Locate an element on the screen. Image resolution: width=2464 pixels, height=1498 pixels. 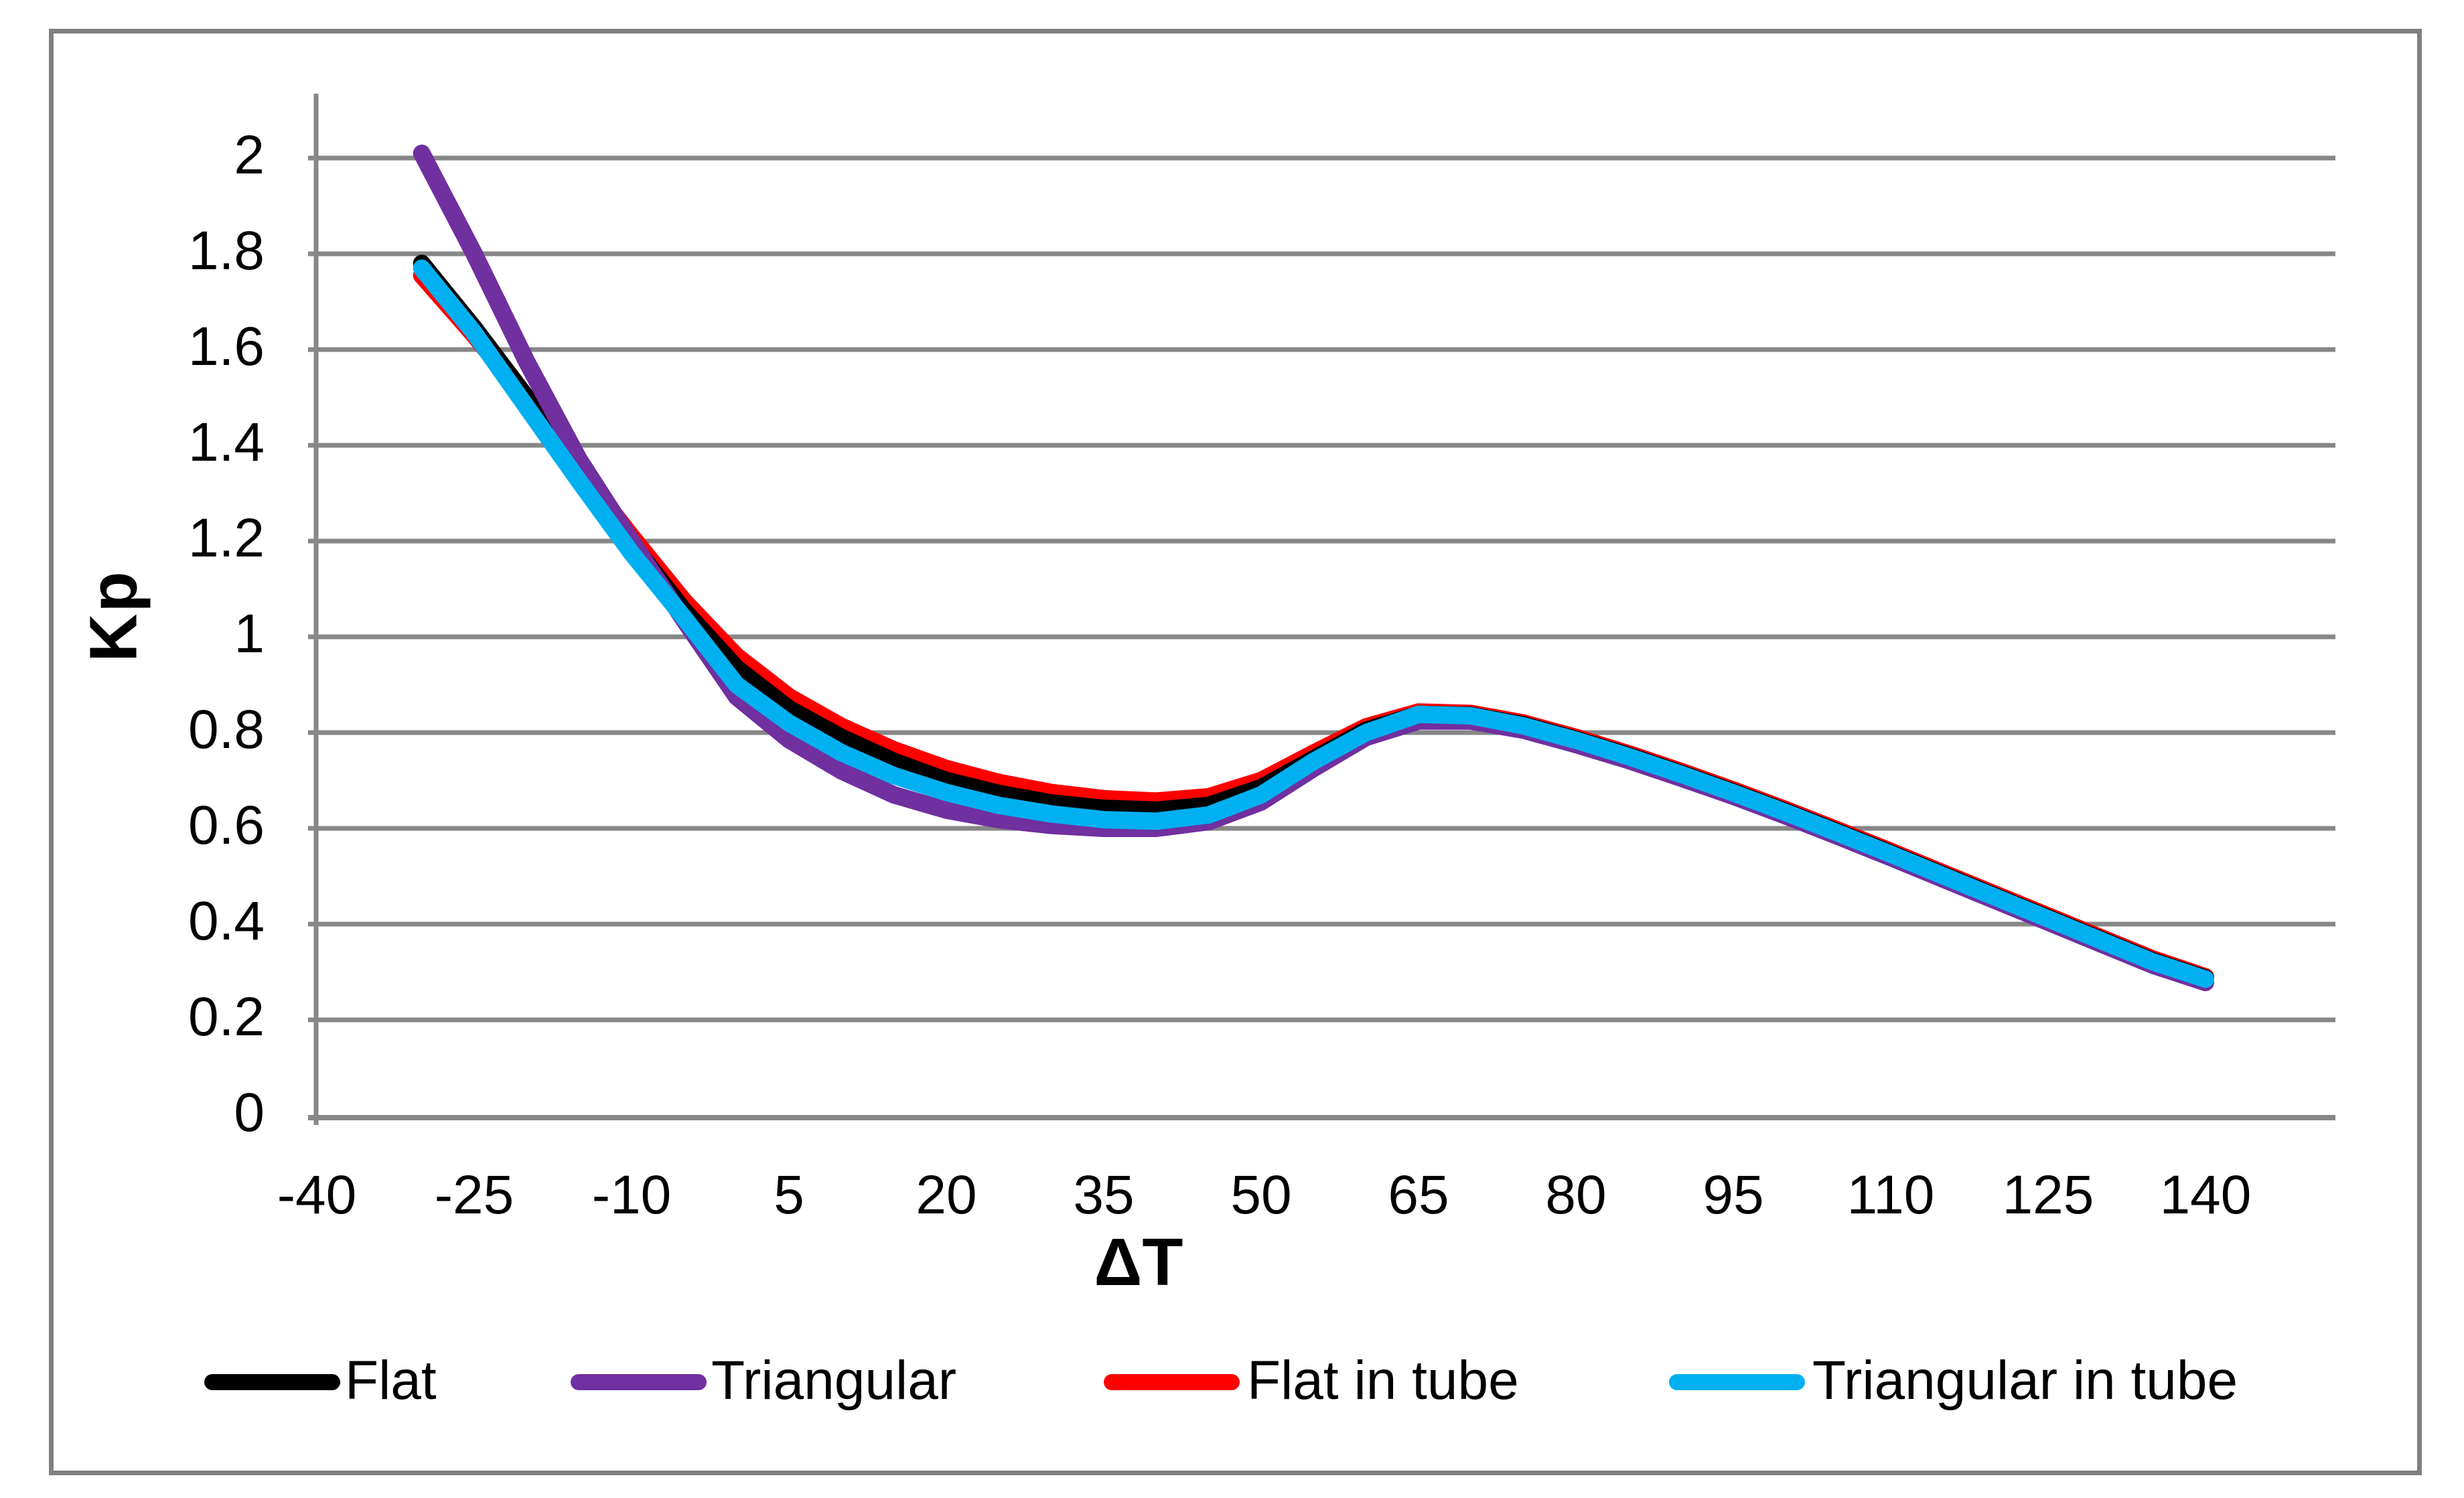
x-tick-label: 20 is located at coordinates (946, 1195).